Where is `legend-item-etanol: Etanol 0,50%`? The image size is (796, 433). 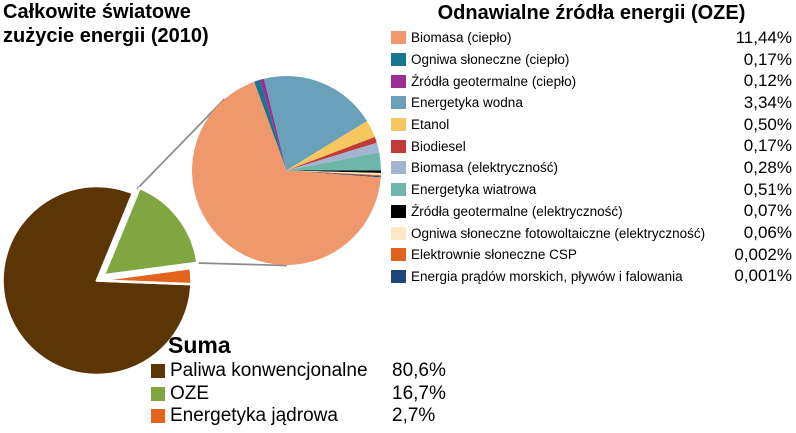
legend-item-etanol: Etanol 0,50% is located at coordinates (591, 125).